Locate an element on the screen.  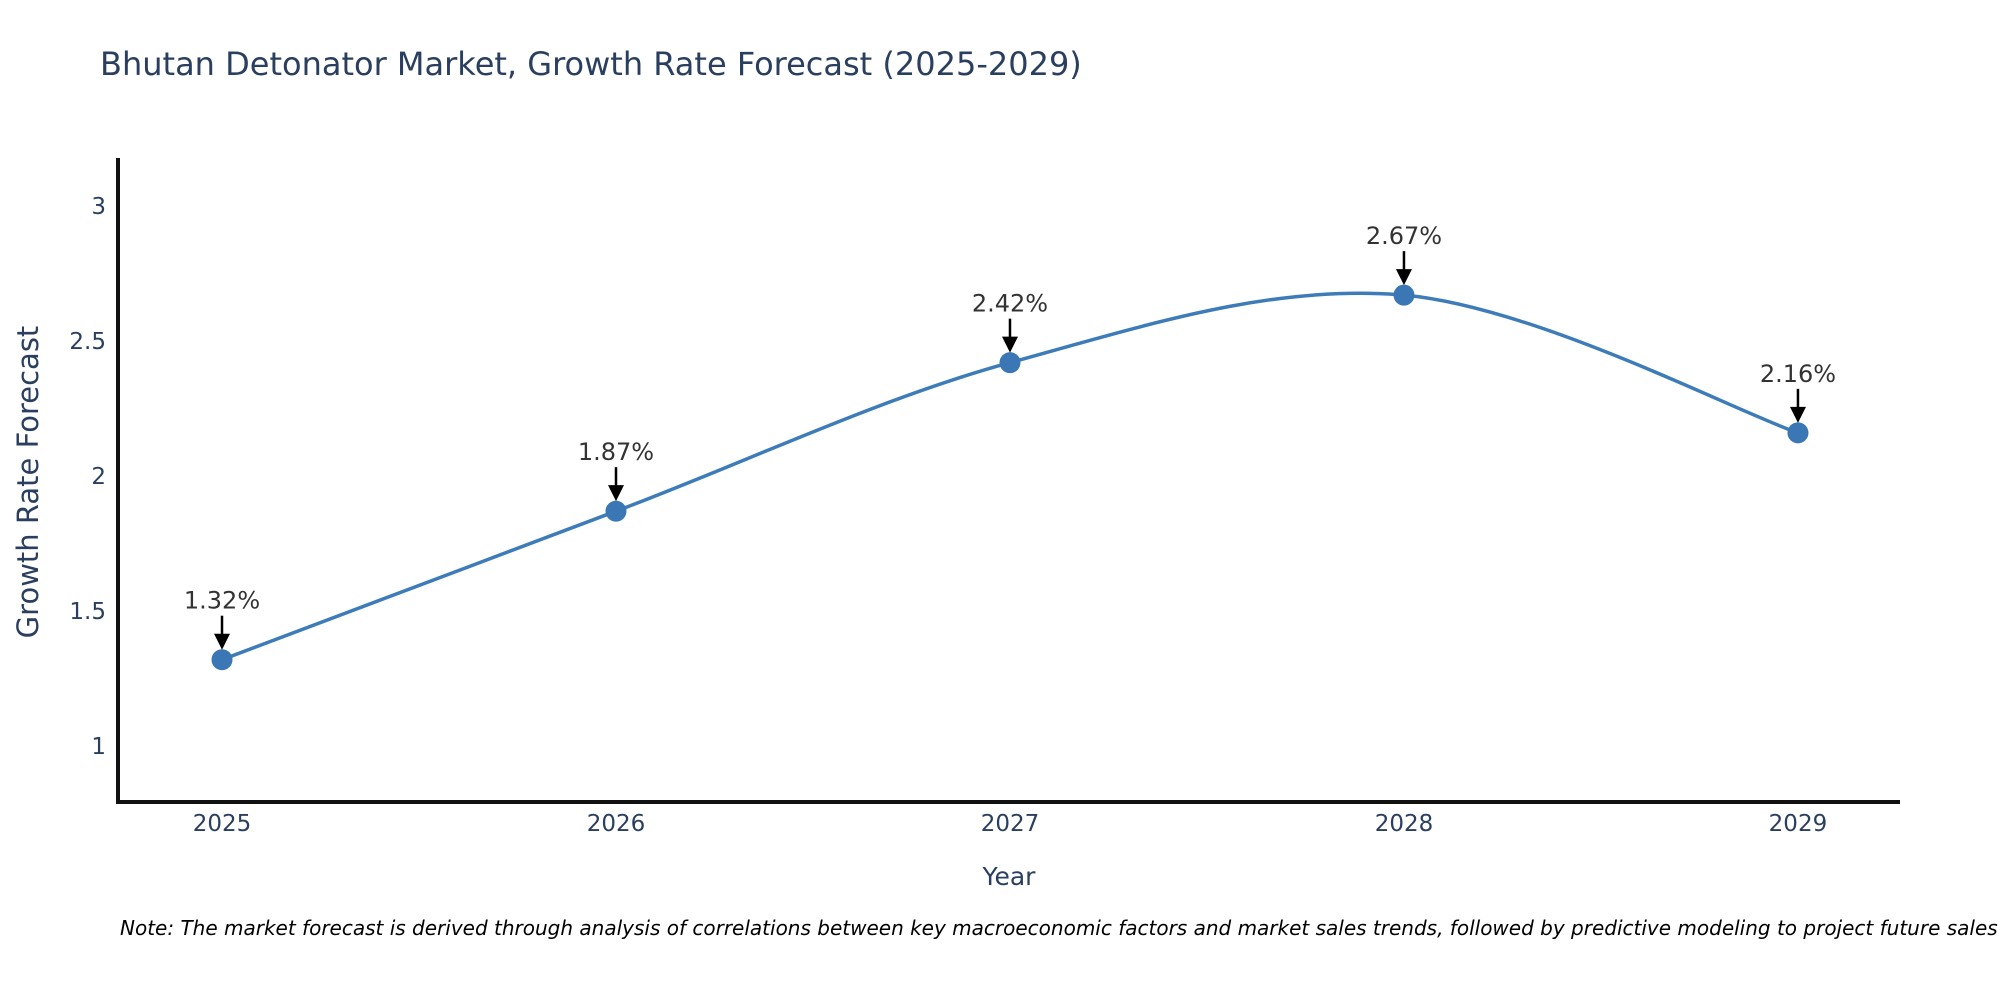
y-tick-label: 3 is located at coordinates (98, 207).